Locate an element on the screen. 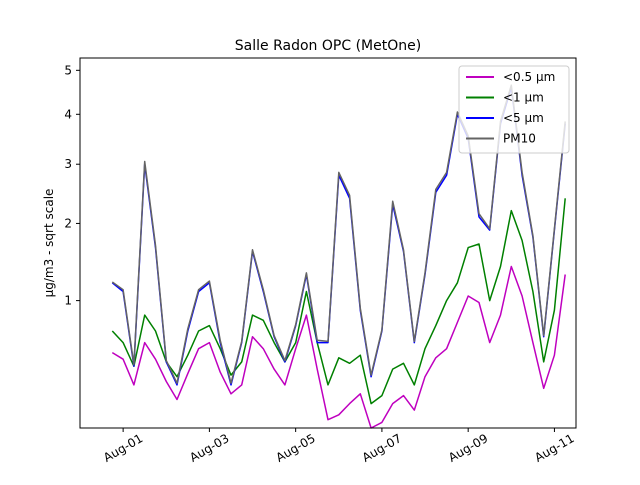 This screenshot has height=485, width=640. legend-label: <0.5 µm is located at coordinates (529, 77).